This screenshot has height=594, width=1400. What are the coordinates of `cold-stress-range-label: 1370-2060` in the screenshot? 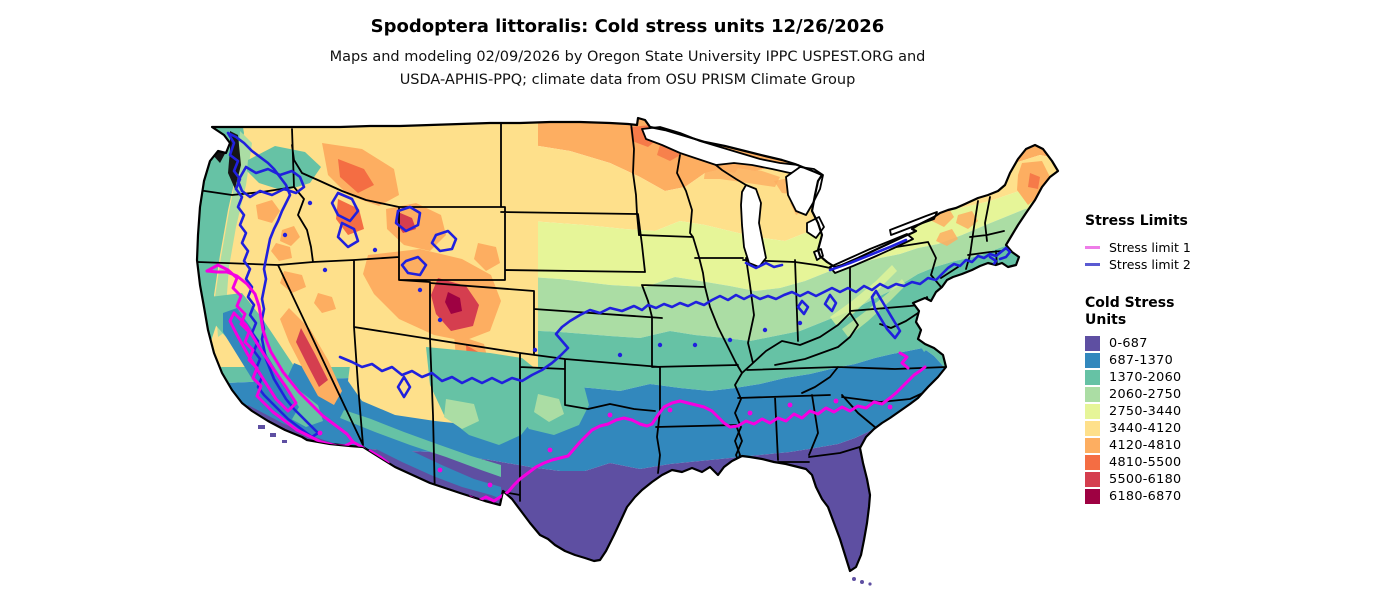 It's located at (1145, 377).